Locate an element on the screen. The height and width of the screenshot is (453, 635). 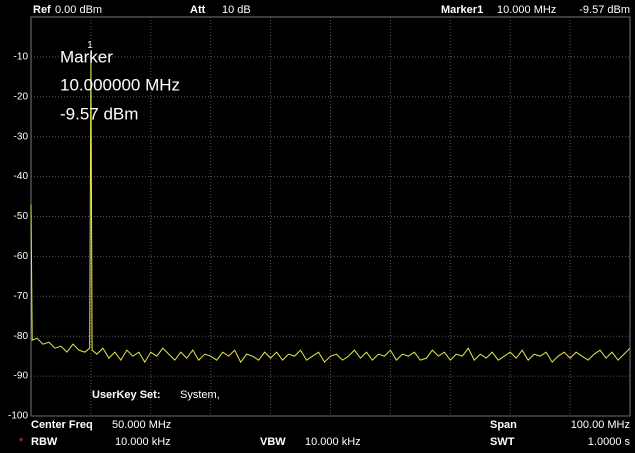
marker-label: Marker1 is located at coordinates (462, 10).